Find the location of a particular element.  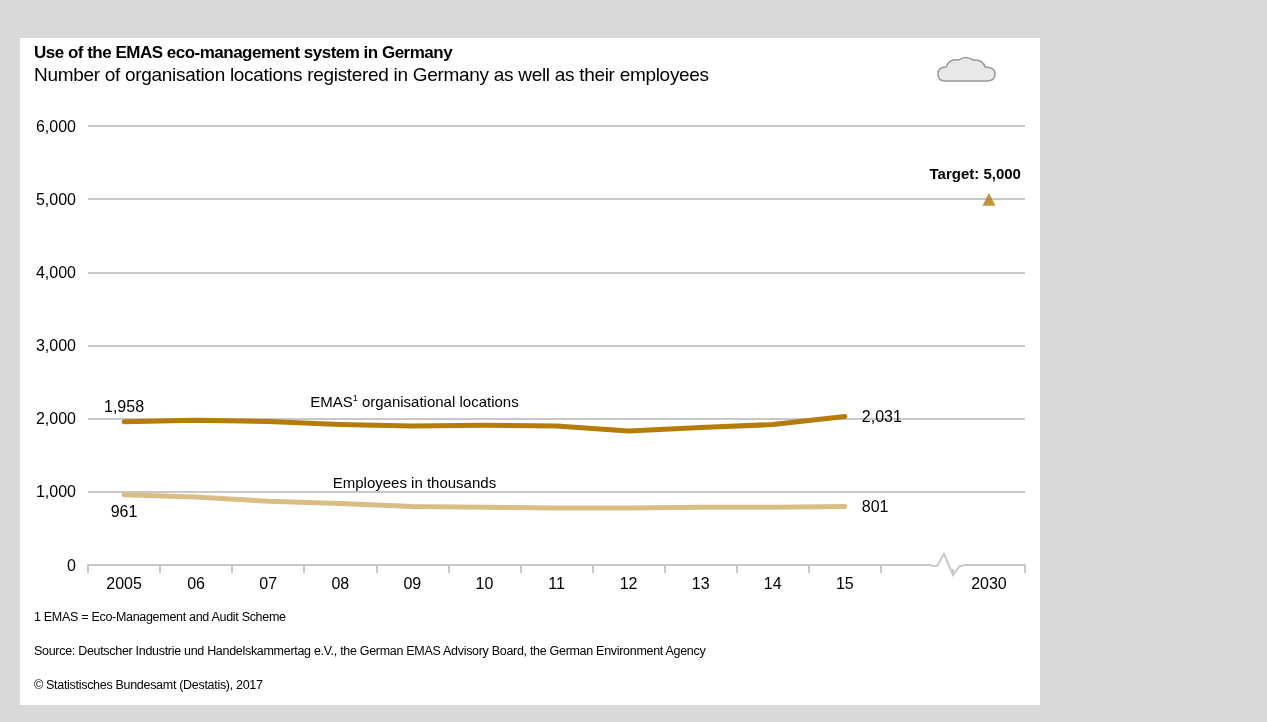

data-label: 801 is located at coordinates (875, 506).